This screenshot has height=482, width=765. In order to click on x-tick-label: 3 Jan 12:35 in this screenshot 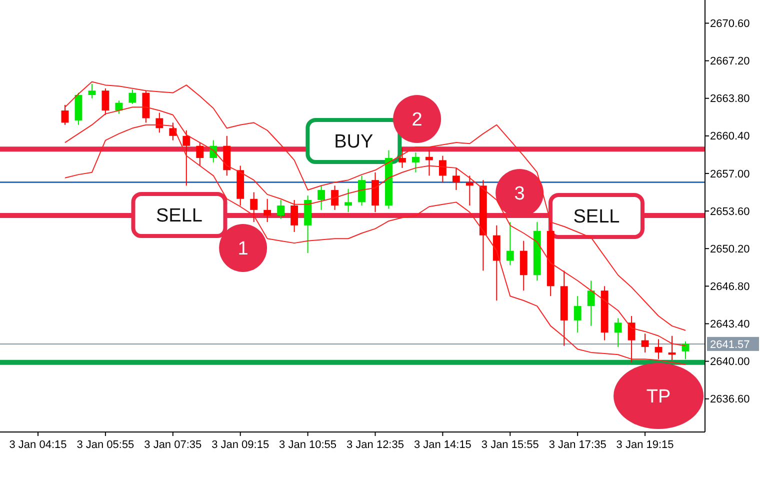, I will do `click(375, 445)`.